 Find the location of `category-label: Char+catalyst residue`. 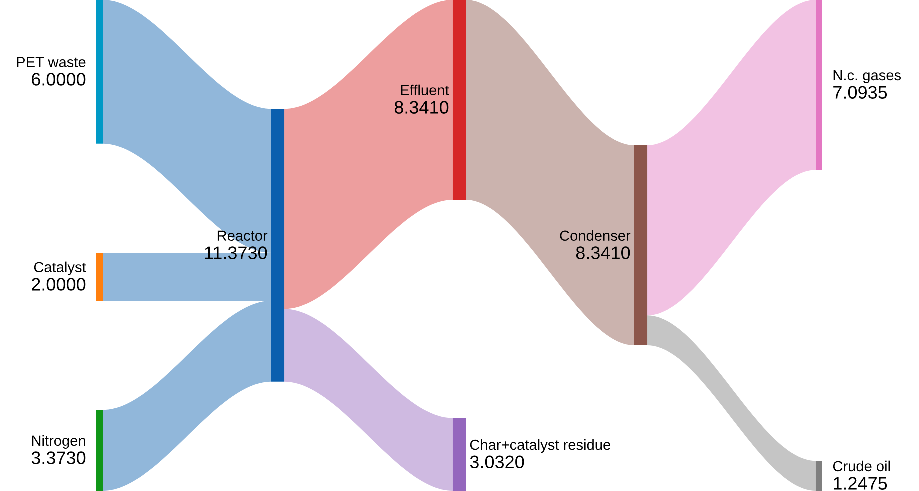

category-label: Char+catalyst residue is located at coordinates (540, 446).